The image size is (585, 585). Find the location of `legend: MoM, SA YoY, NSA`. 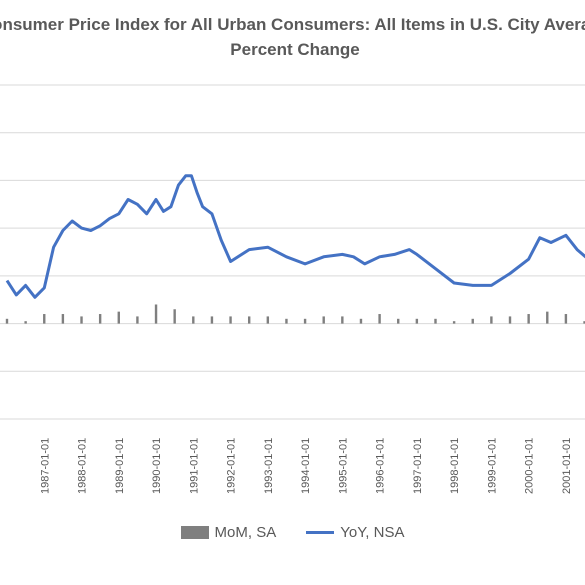

legend: MoM, SA YoY, NSA is located at coordinates (292, 532).